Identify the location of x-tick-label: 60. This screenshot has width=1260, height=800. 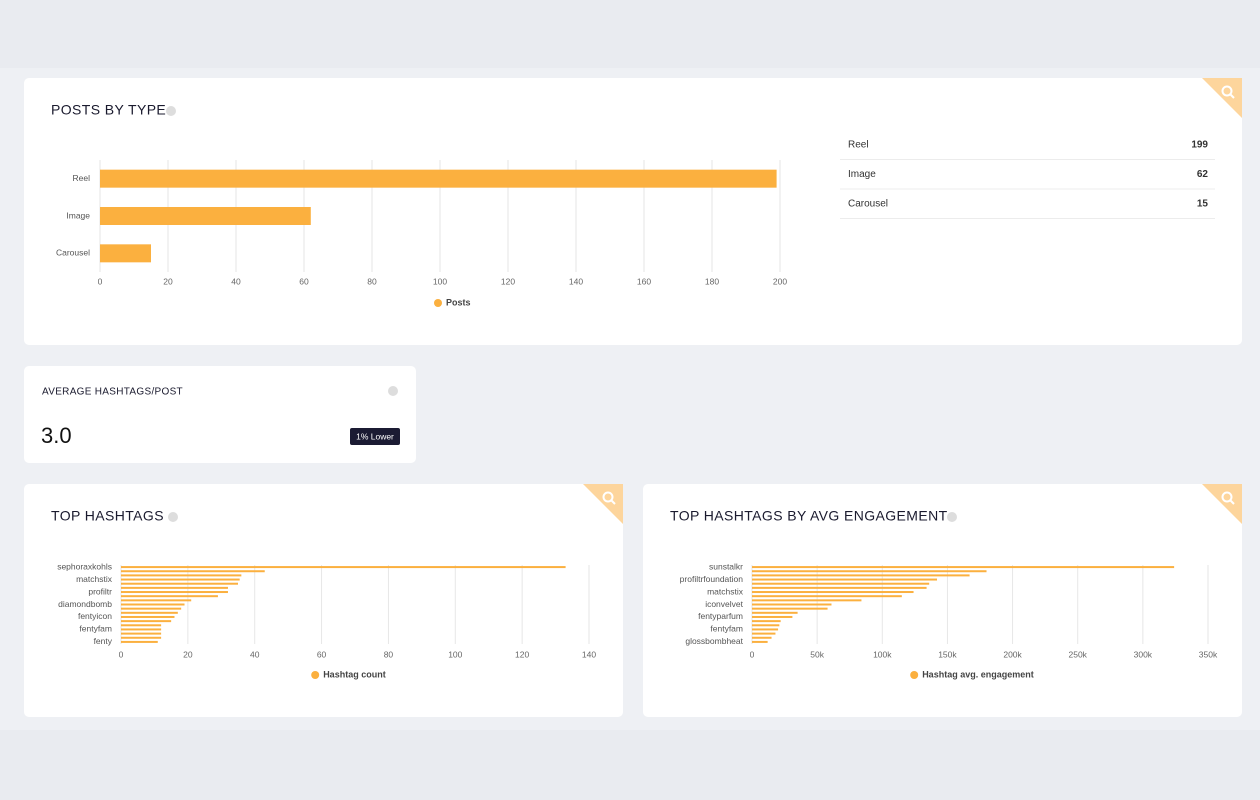
(322, 654).